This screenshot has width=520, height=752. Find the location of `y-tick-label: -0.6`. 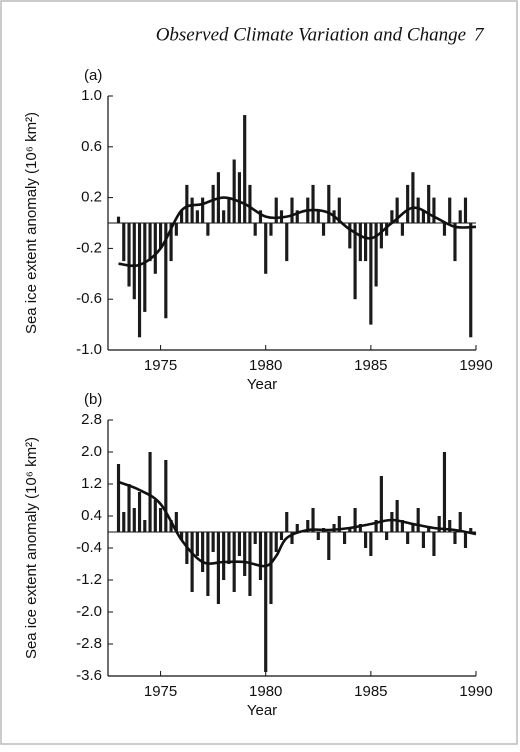

y-tick-label: -0.6 is located at coordinates (89, 298).